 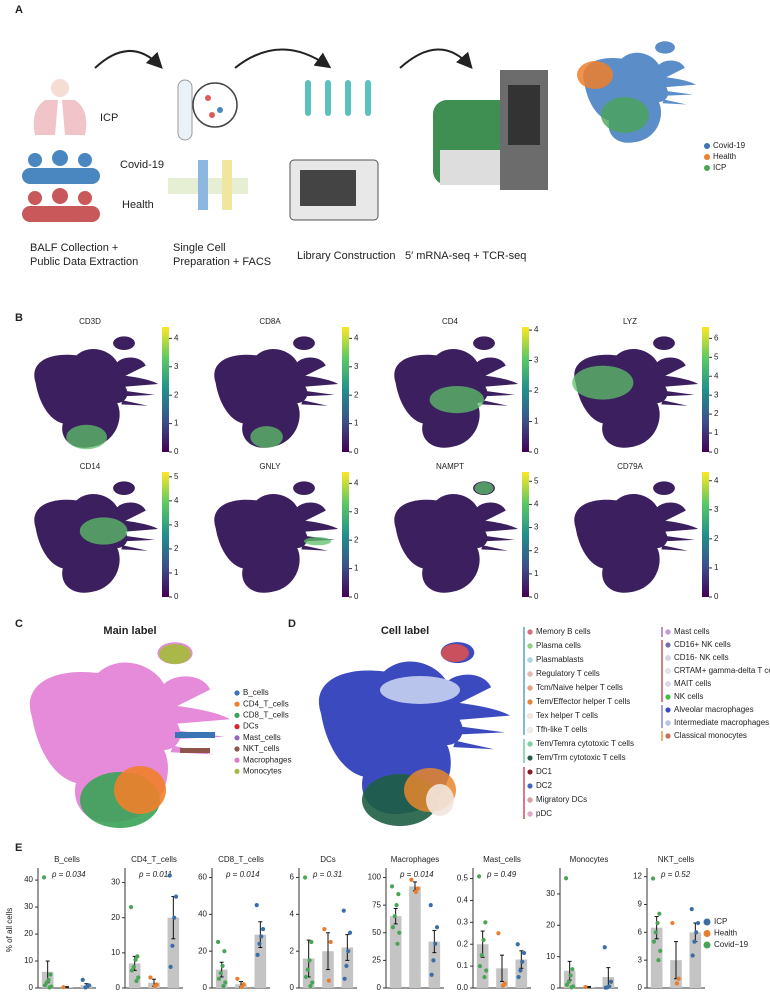 What do you see at coordinates (84, 262) in the screenshot?
I see `step-label: Public Data Extraction` at bounding box center [84, 262].